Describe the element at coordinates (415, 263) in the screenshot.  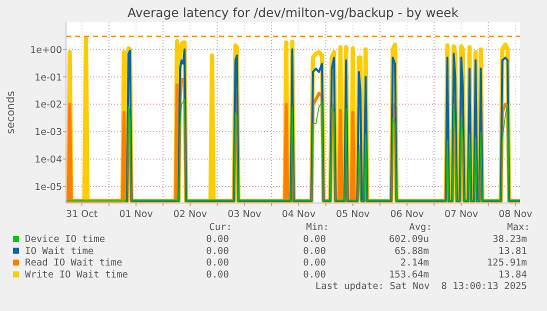
I see `text: 2.14m` at that location.